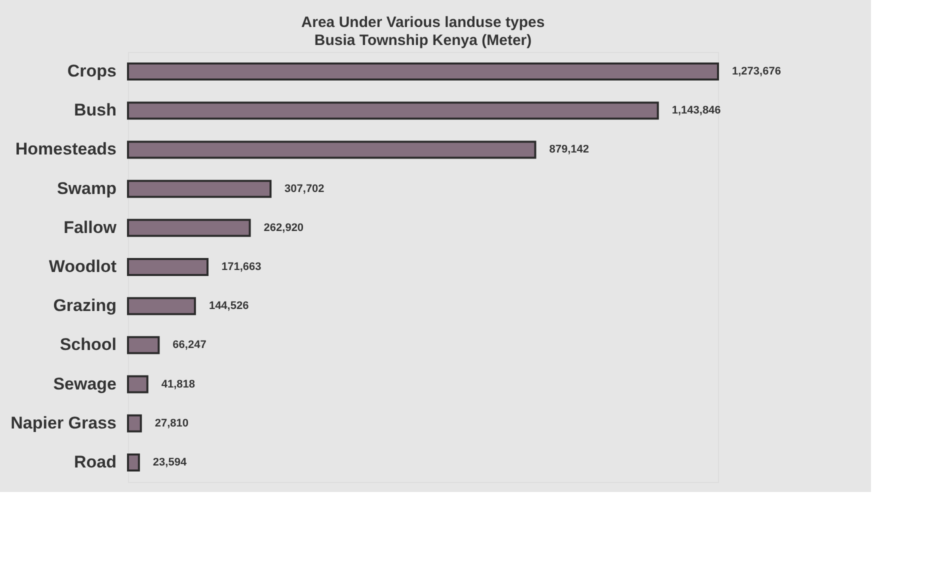 This screenshot has height=587, width=932. I want to click on data-label: 262,920, so click(284, 228).